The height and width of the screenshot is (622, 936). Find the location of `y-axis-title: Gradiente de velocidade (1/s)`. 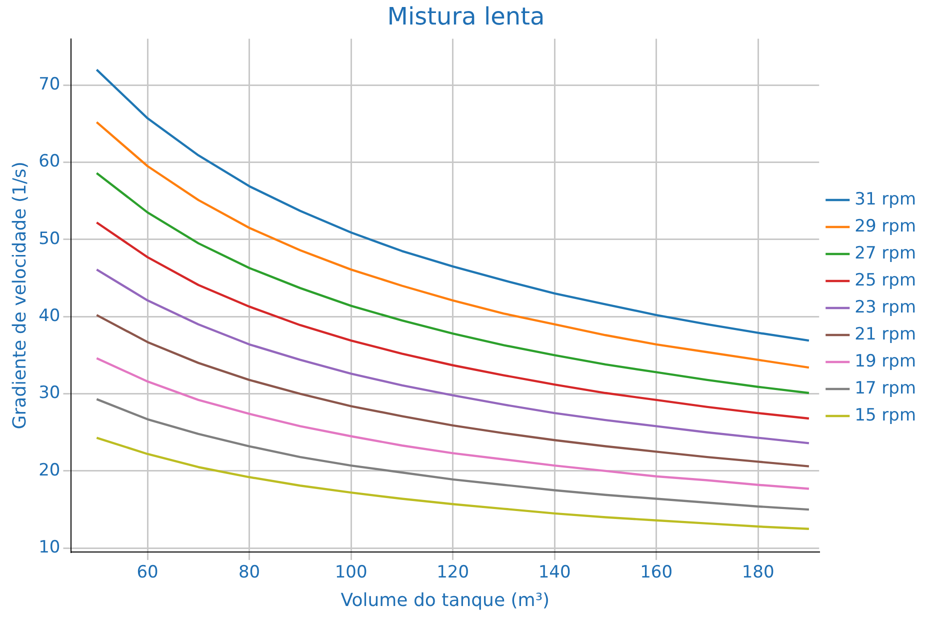

y-axis-title: Gradiente de velocidade (1/s) is located at coordinates (19, 296).